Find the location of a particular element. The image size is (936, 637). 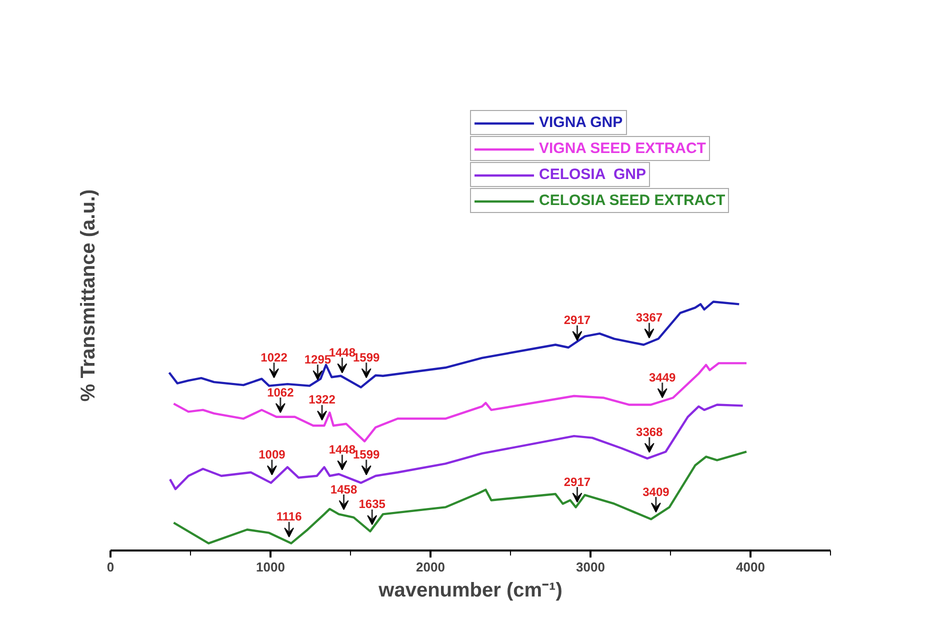

x-tick-label: 1000 is located at coordinates (270, 567).